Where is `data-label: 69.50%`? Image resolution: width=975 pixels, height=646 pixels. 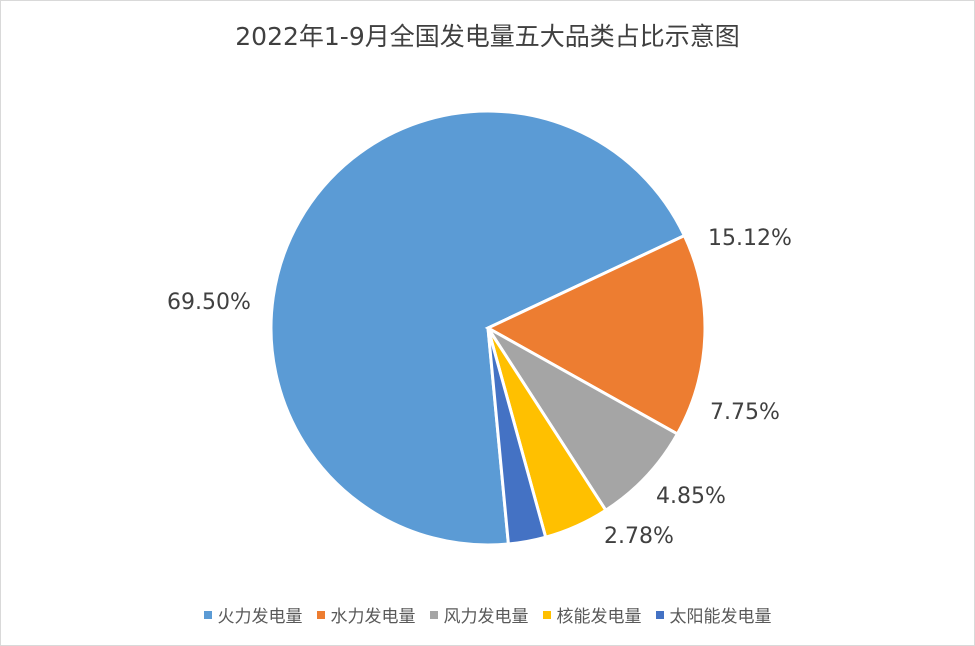
data-label: 69.50% is located at coordinates (209, 302).